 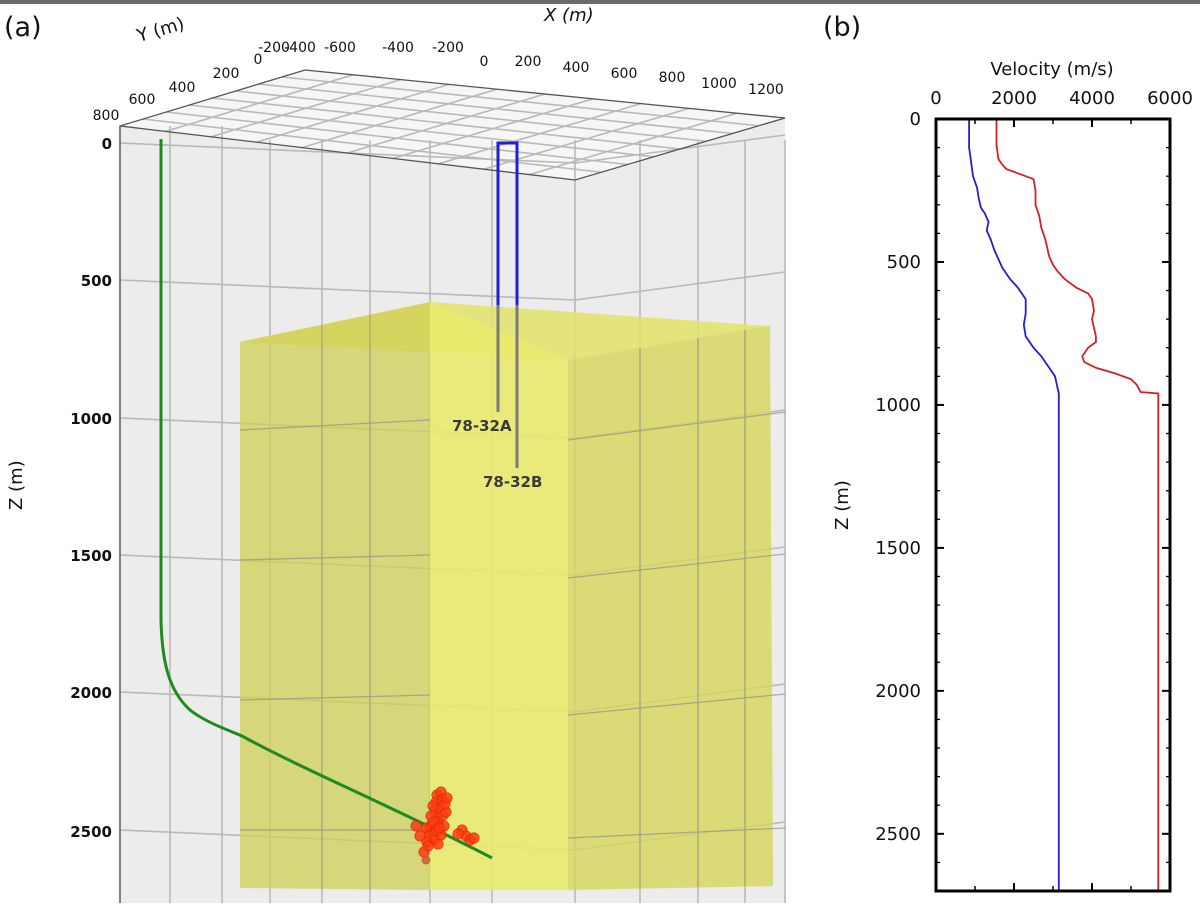 I want to click on x-tick-label: -200, so click(x=448, y=48).